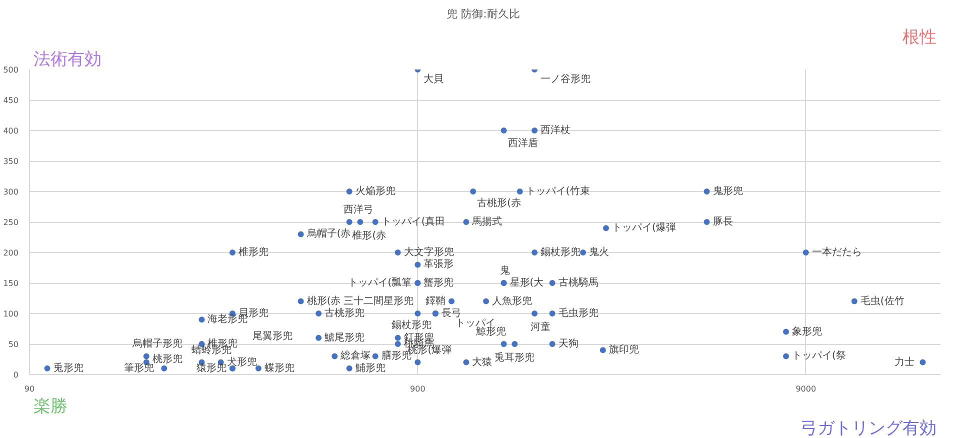 This screenshot has height=438, width=960. Describe the element at coordinates (11, 222) in the screenshot. I see `y-tick-label: 250` at that location.